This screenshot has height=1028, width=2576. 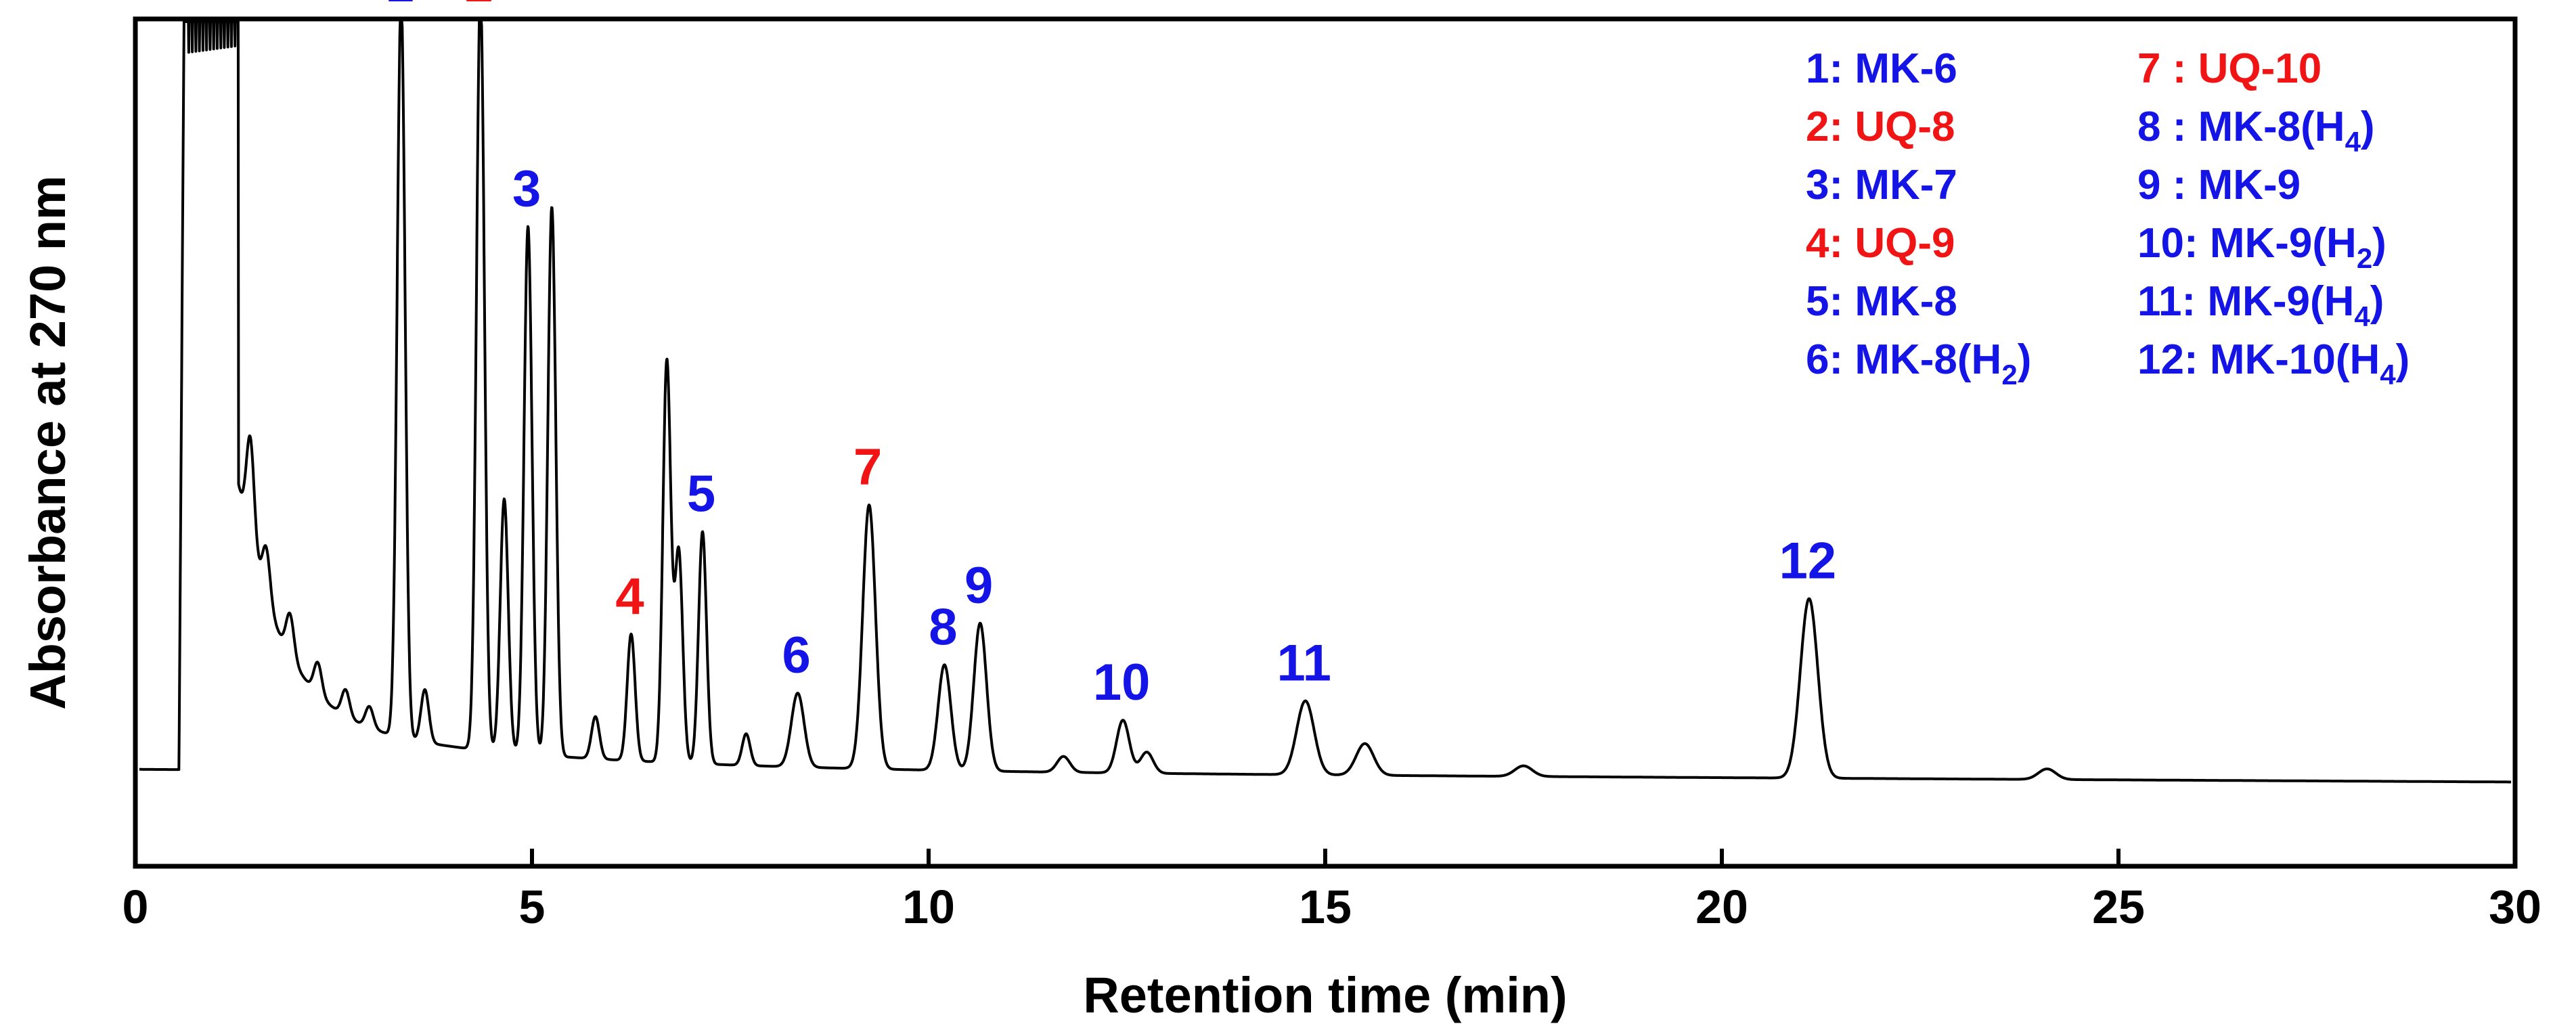 I want to click on legend-entry: 8 : MK-8(H4), so click(x=2256, y=131).